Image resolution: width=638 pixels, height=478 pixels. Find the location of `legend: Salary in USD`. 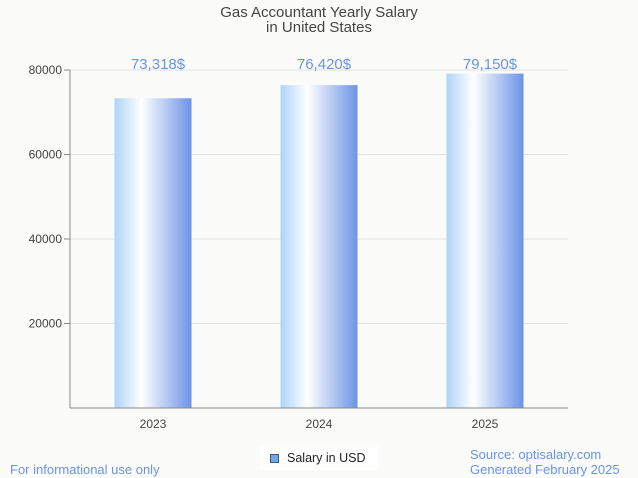

legend: Salary in USD is located at coordinates (319, 458).